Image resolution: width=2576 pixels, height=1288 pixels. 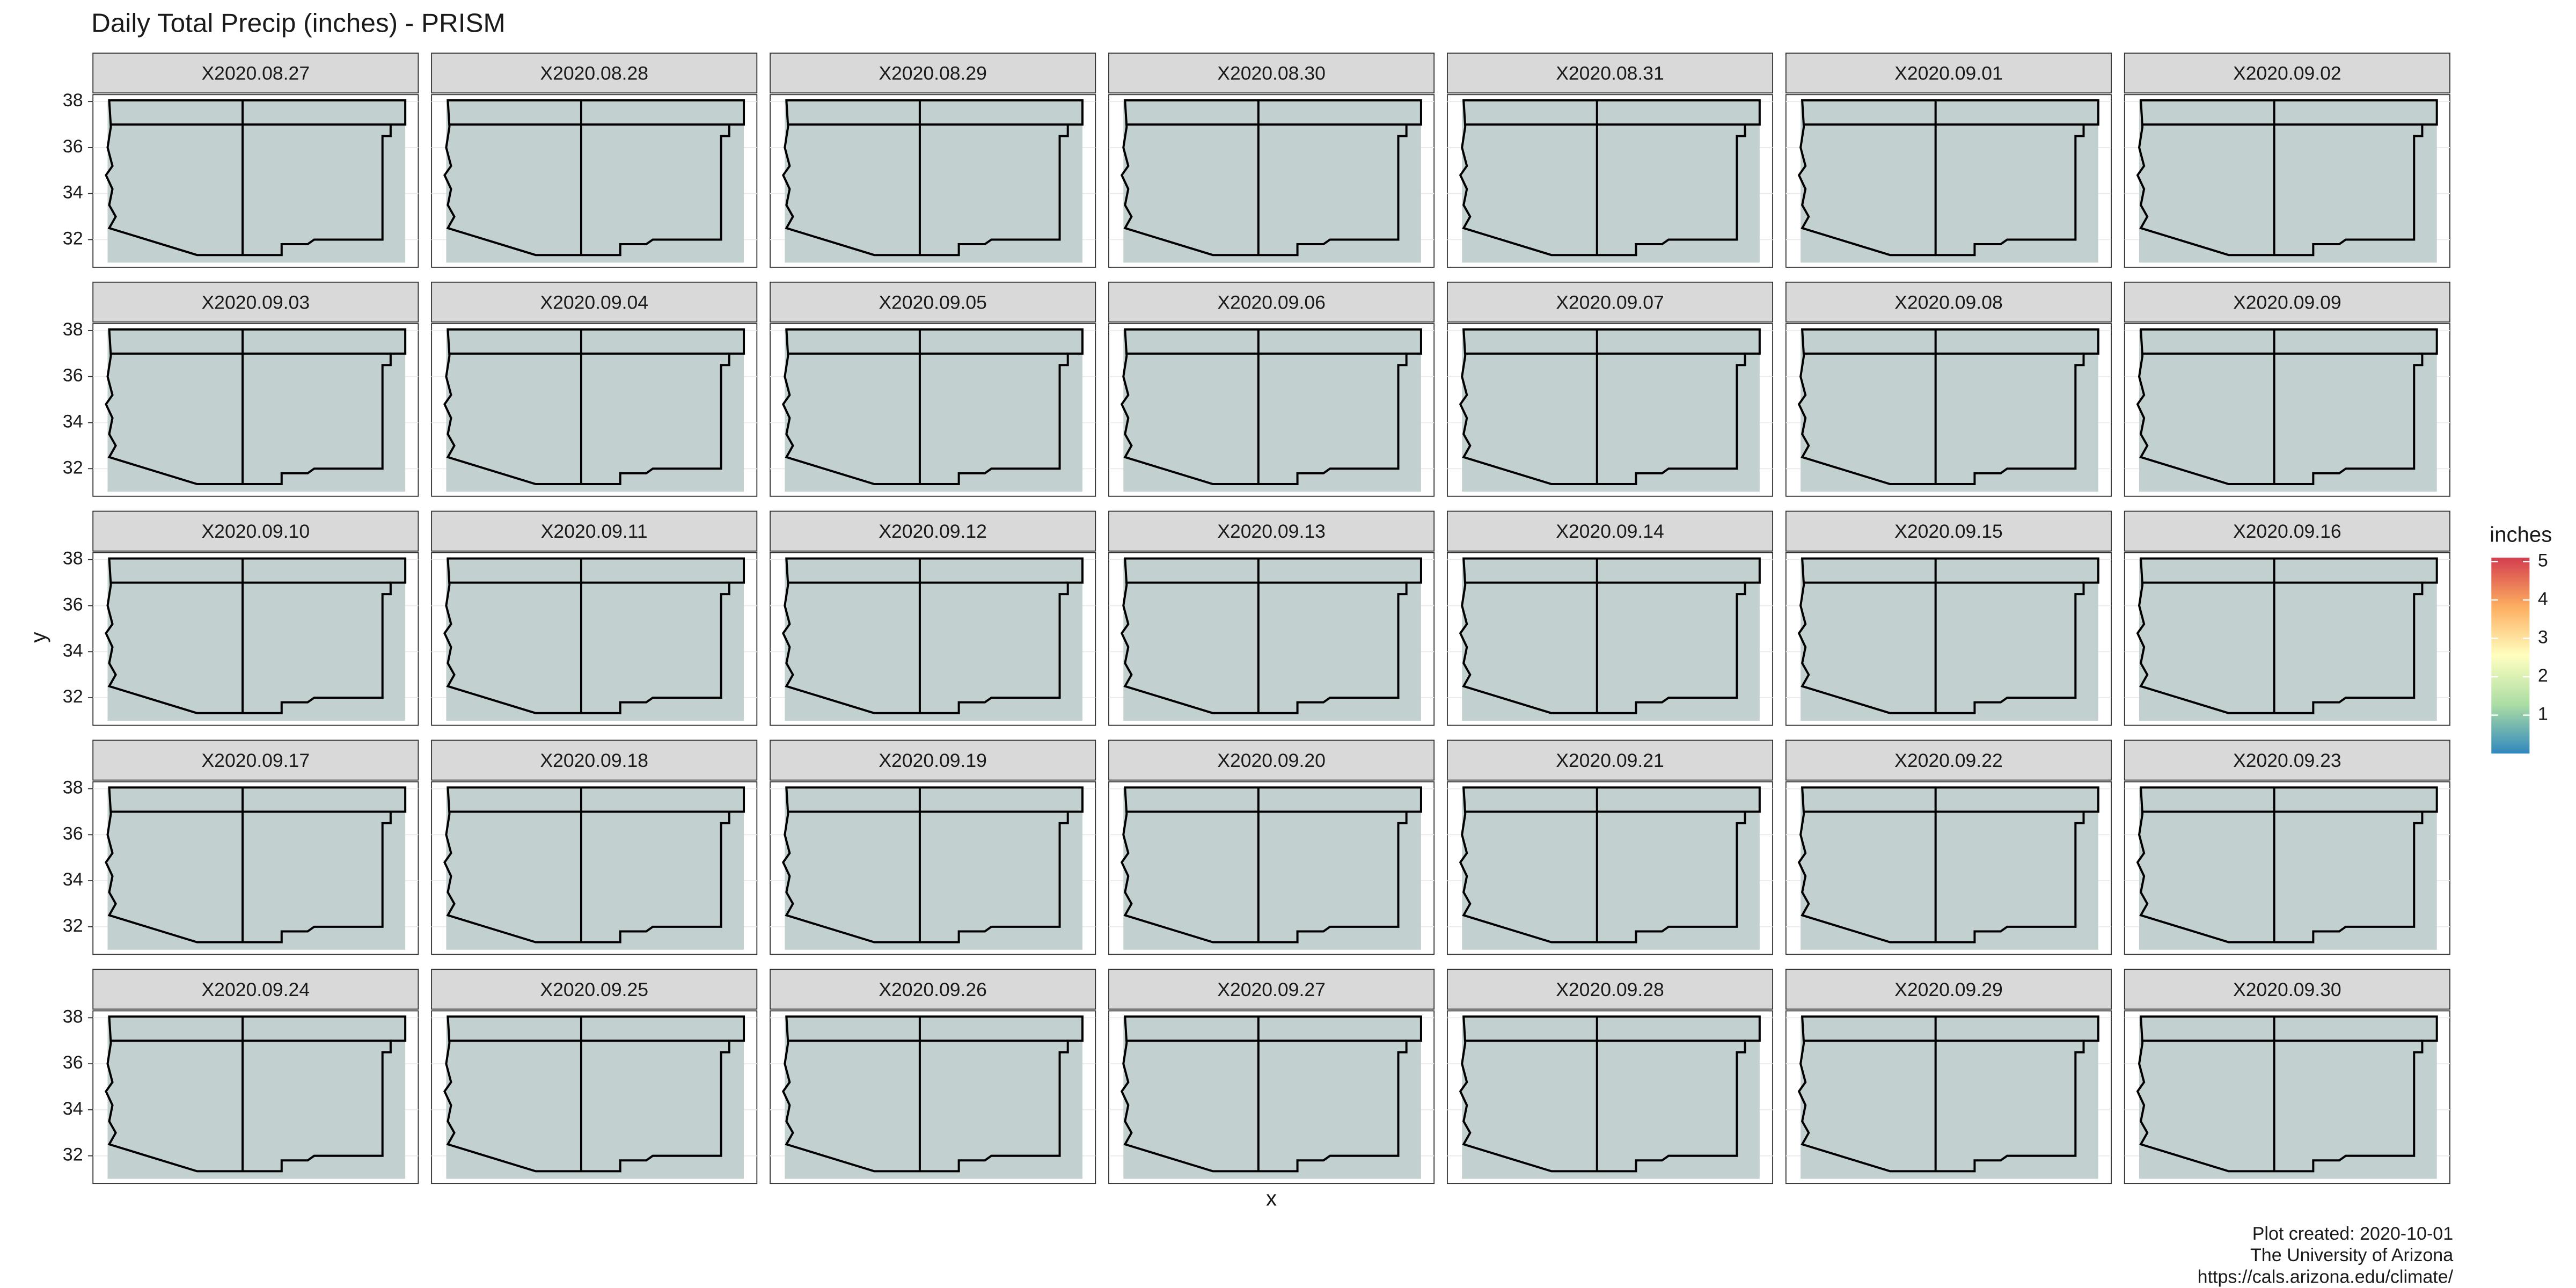 What do you see at coordinates (1271, 302) in the screenshot?
I see `facet-label: X2020.09.06` at bounding box center [1271, 302].